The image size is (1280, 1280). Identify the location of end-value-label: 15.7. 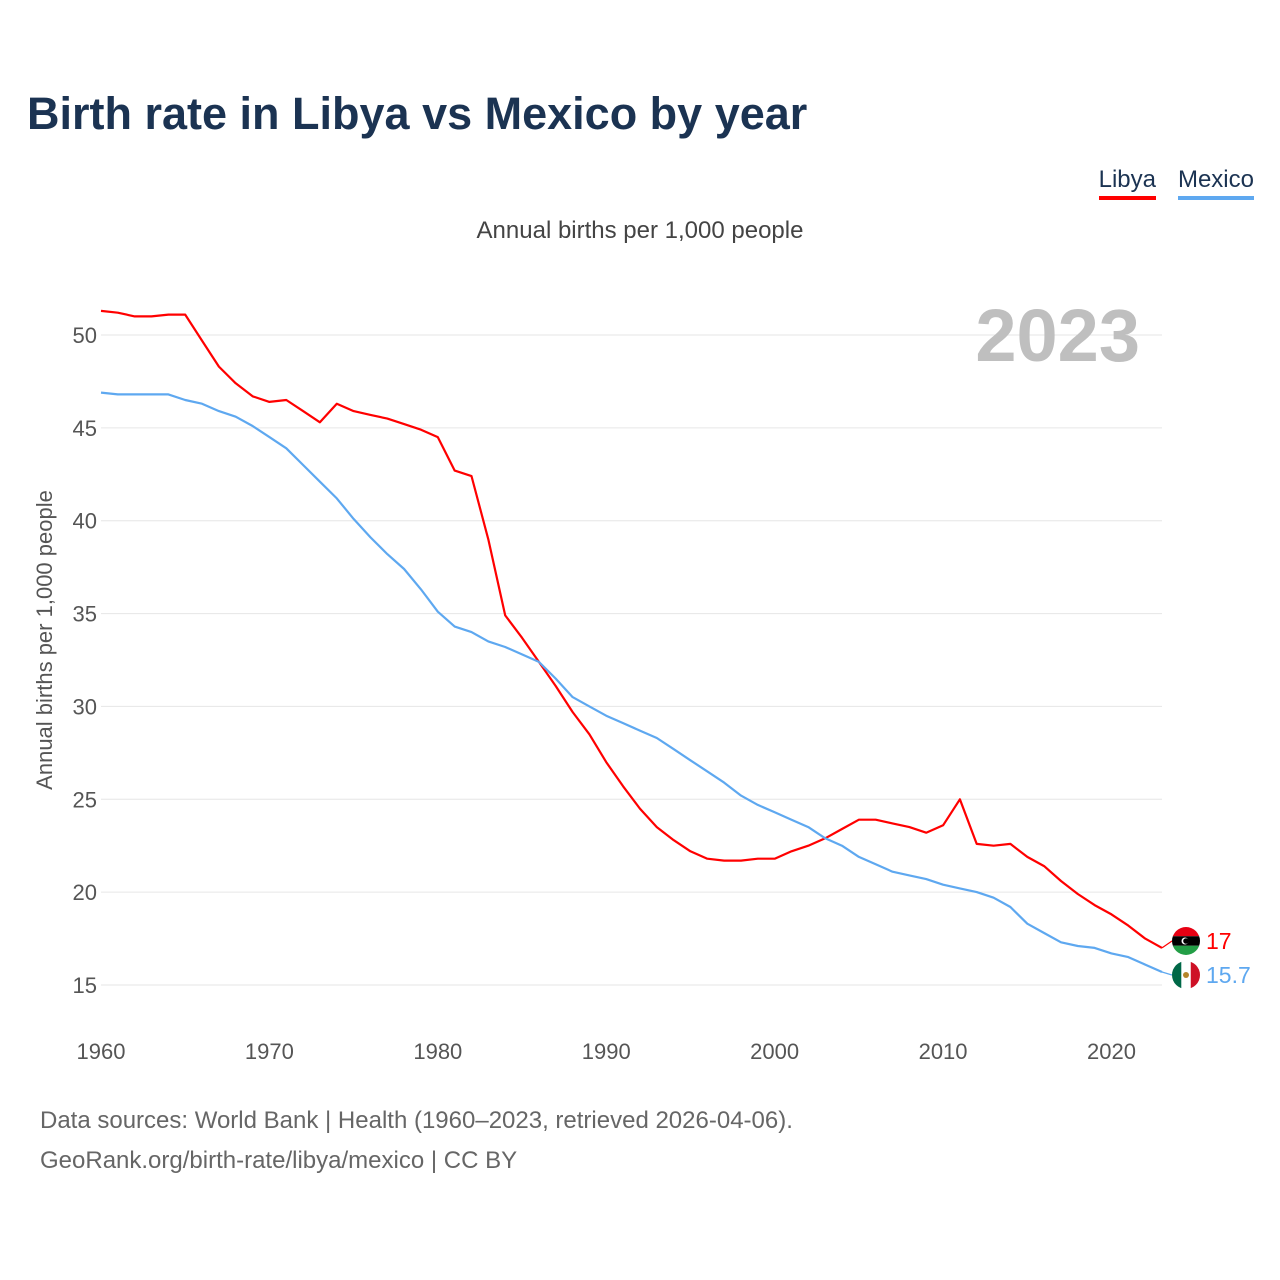
(1228, 975).